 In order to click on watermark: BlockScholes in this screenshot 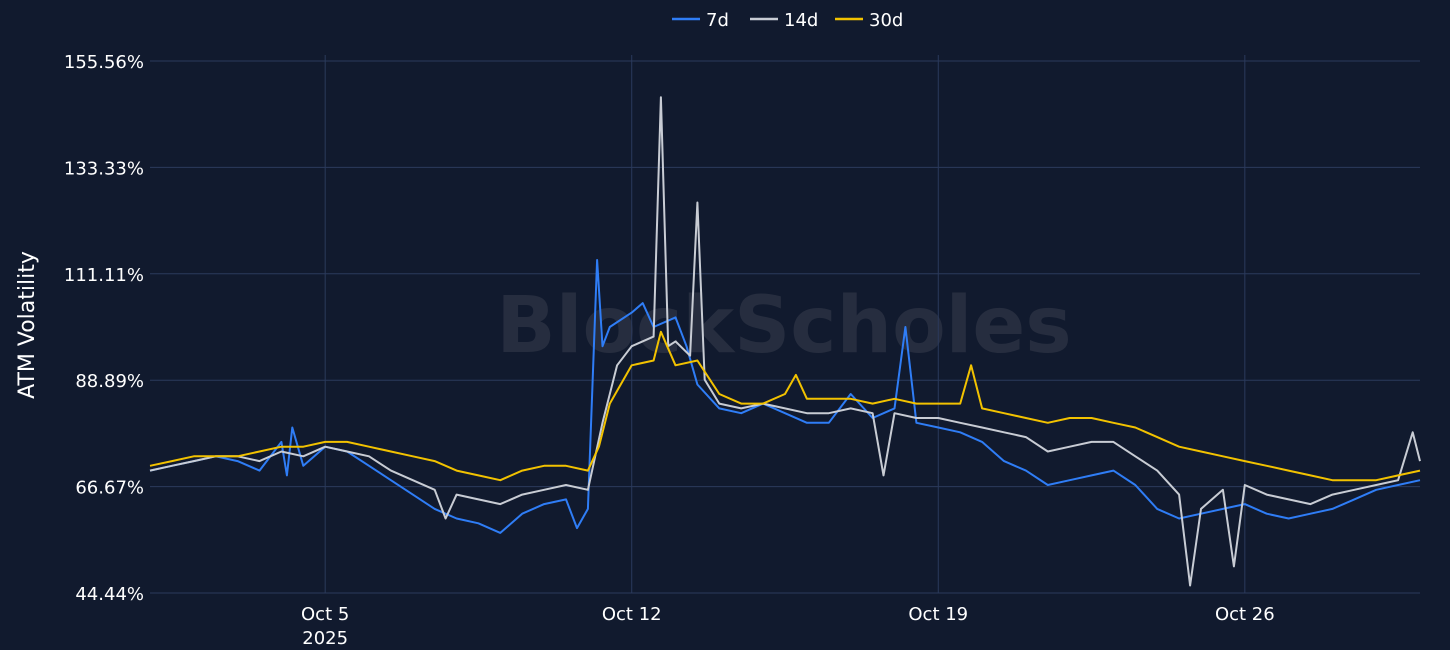, I will do `click(783, 326)`.